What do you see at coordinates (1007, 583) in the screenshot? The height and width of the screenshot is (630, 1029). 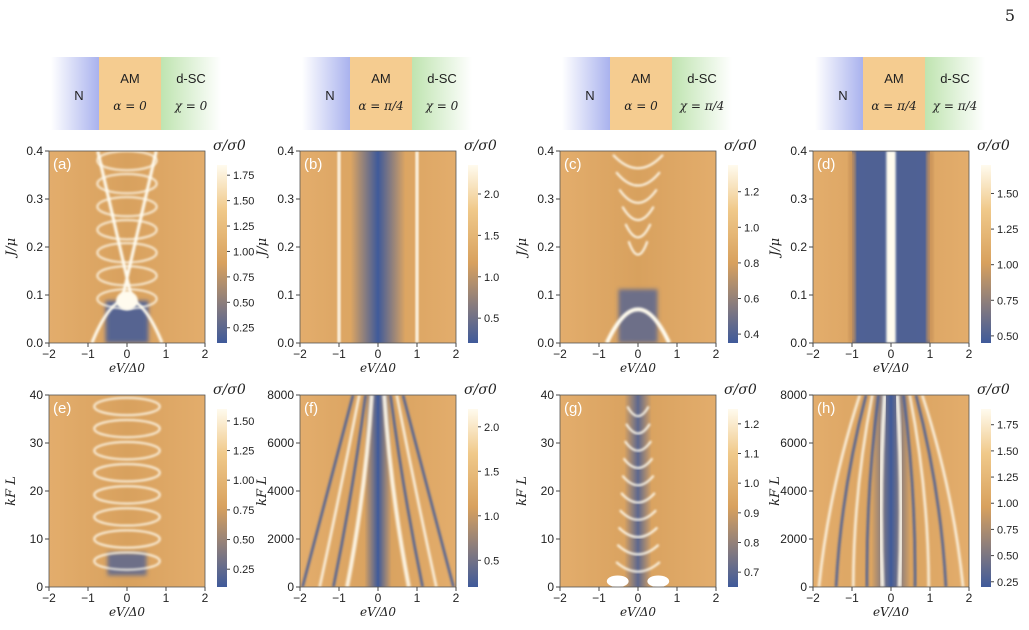 I see `colorbar-tick-label: 0.25` at bounding box center [1007, 583].